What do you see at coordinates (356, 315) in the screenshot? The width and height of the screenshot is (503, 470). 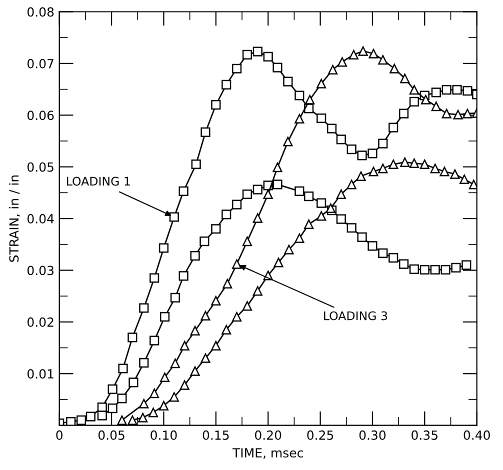 I see `annotation: LOADING 3` at bounding box center [356, 315].